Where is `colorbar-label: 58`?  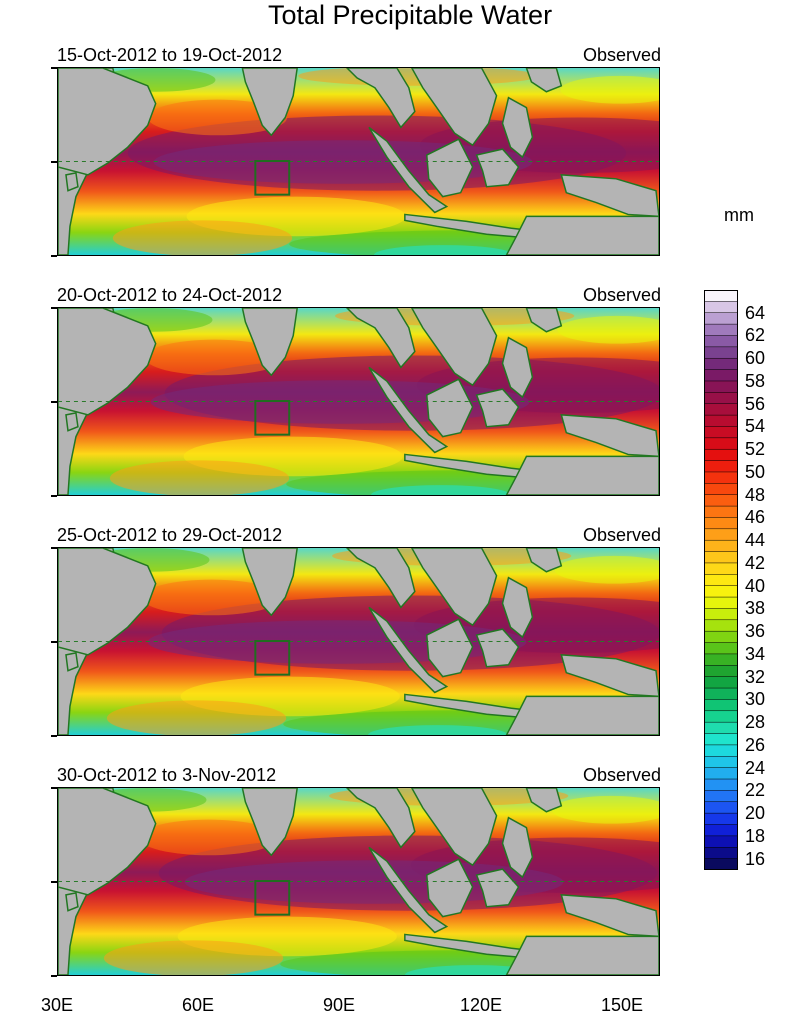
colorbar-label: 58 is located at coordinates (755, 380).